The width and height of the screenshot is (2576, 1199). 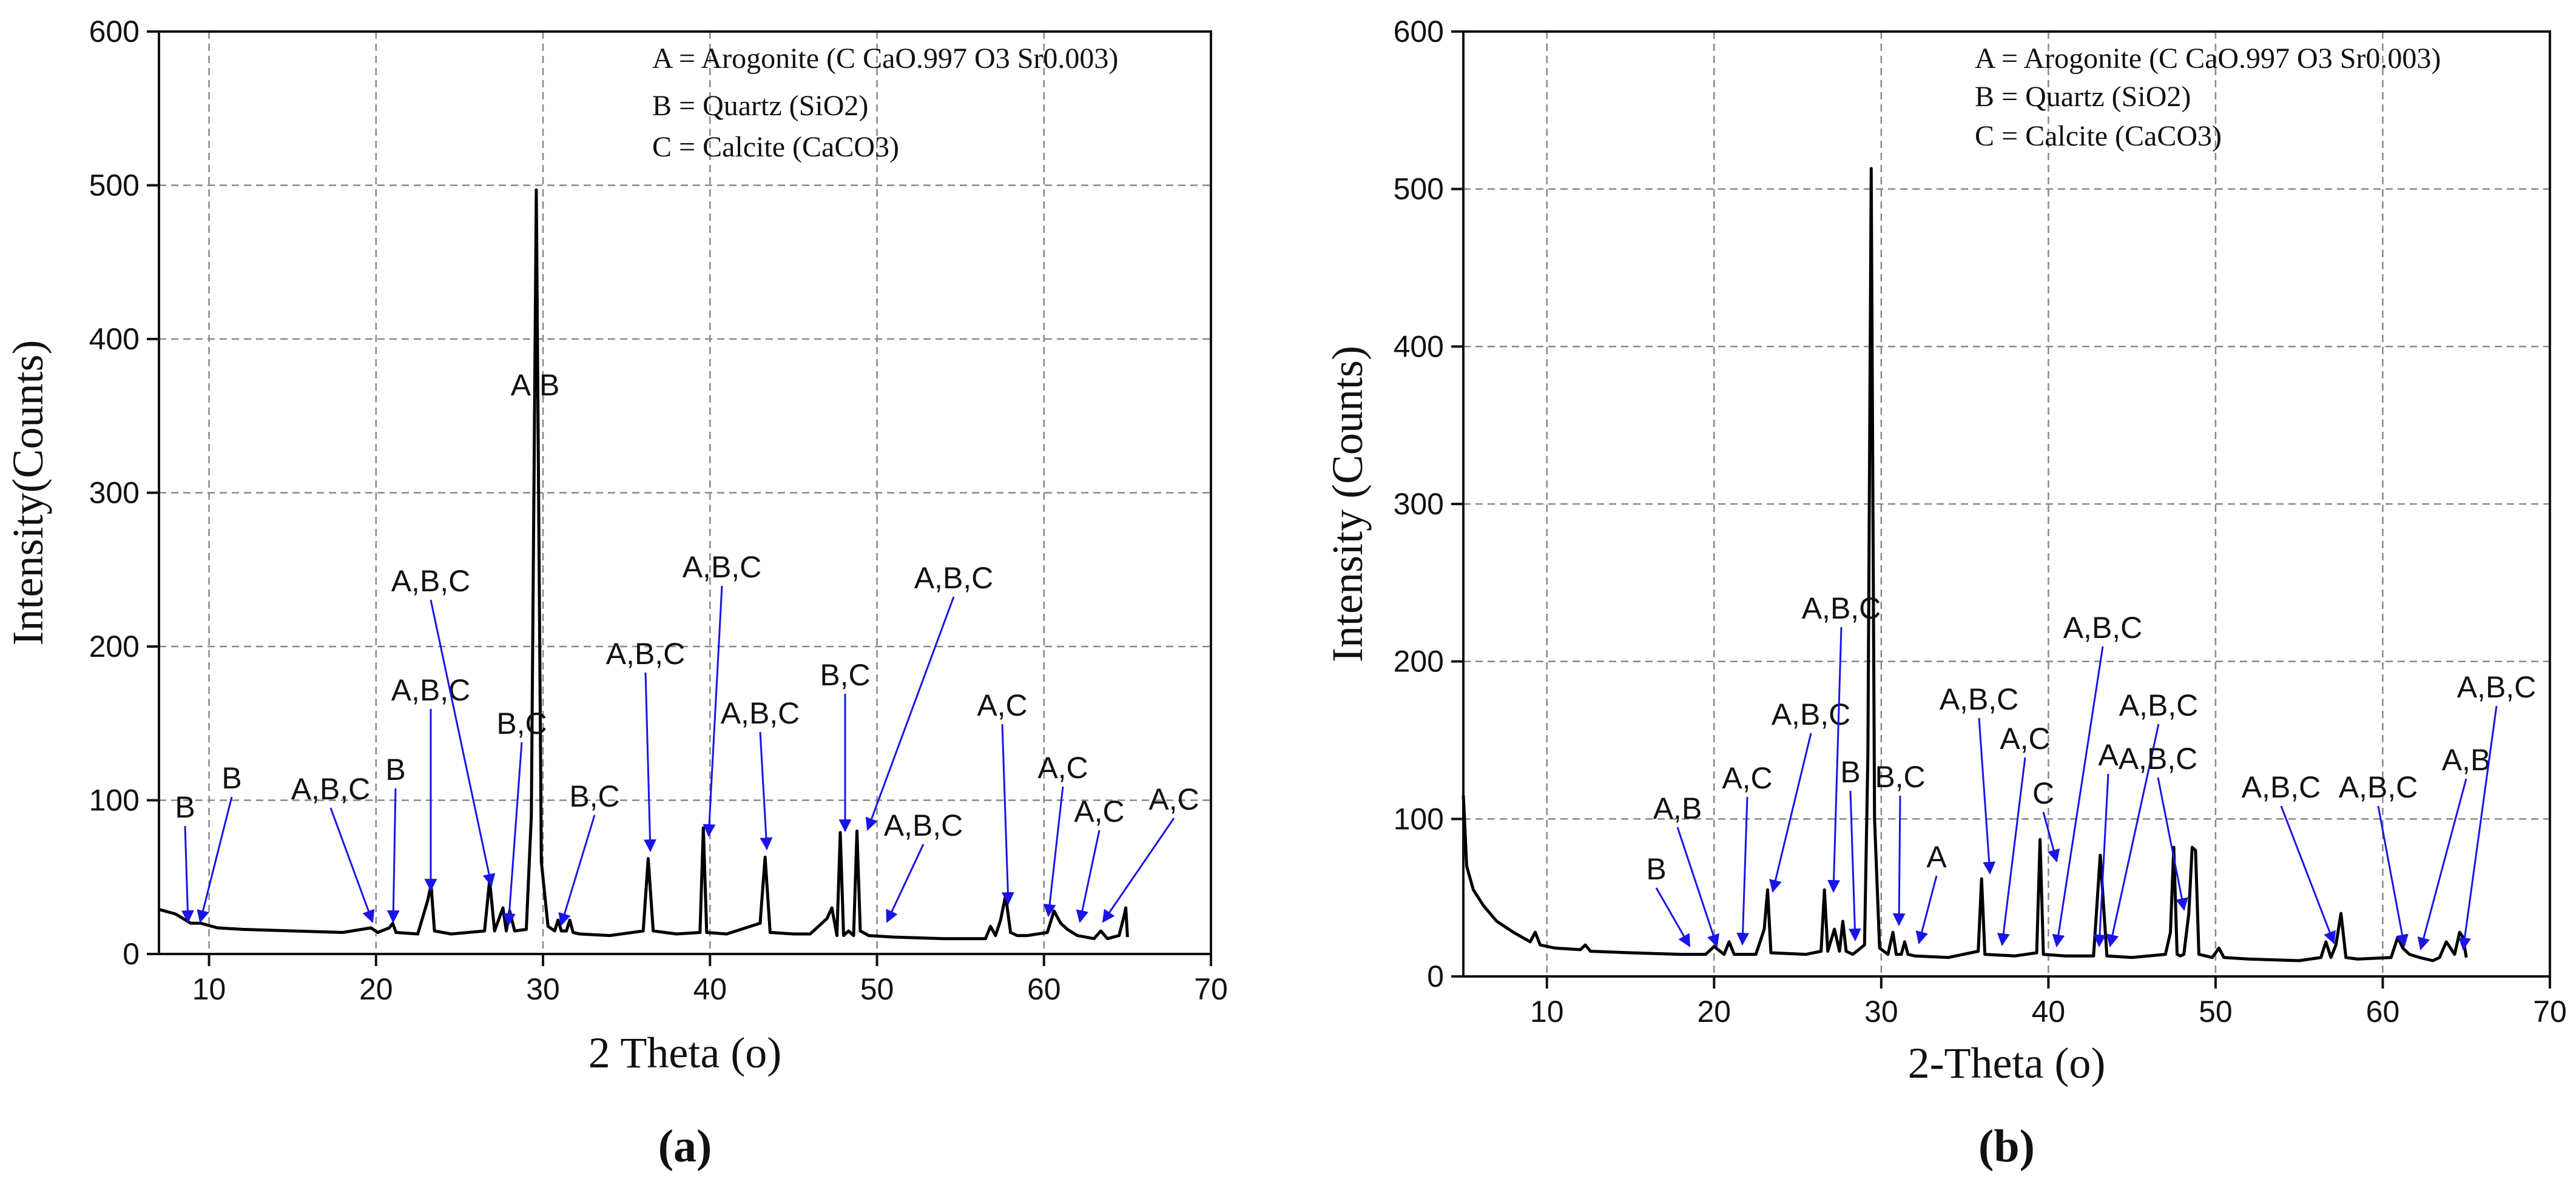 What do you see at coordinates (2007, 1063) in the screenshot?
I see `x-axis-label: 2-Theta (o)` at bounding box center [2007, 1063].